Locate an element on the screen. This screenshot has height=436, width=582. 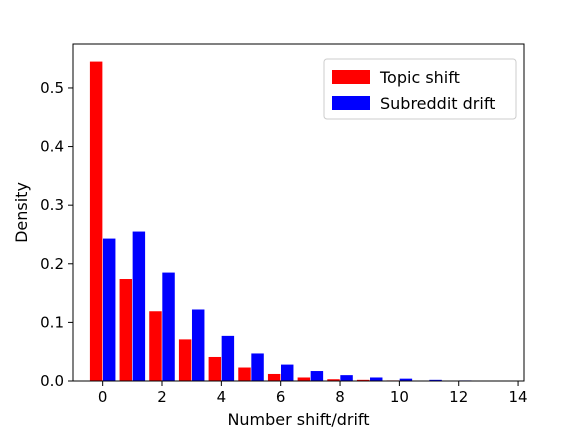
y-tick-label: 0.0 is located at coordinates (52, 381).